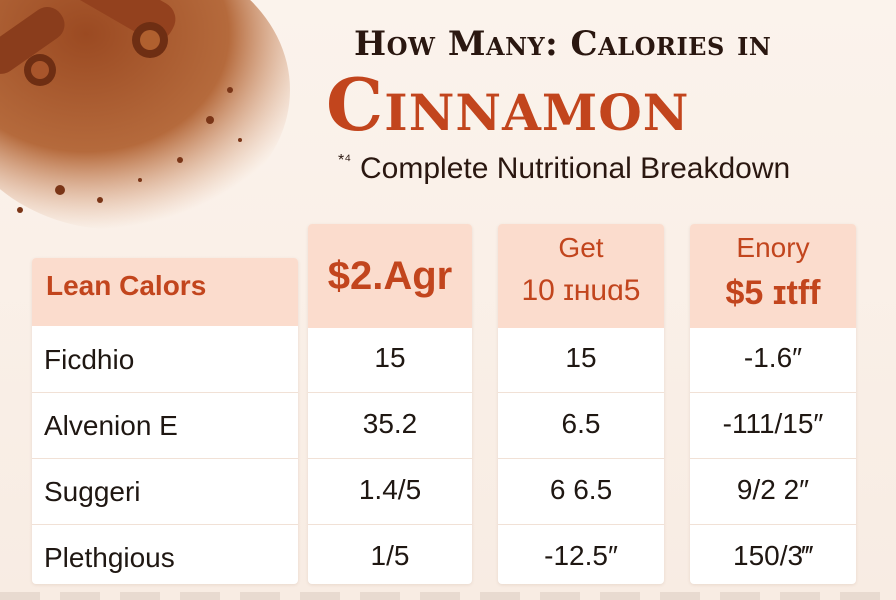  What do you see at coordinates (581, 489) in the screenshot?
I see `table-cell: 6 6.5` at bounding box center [581, 489].